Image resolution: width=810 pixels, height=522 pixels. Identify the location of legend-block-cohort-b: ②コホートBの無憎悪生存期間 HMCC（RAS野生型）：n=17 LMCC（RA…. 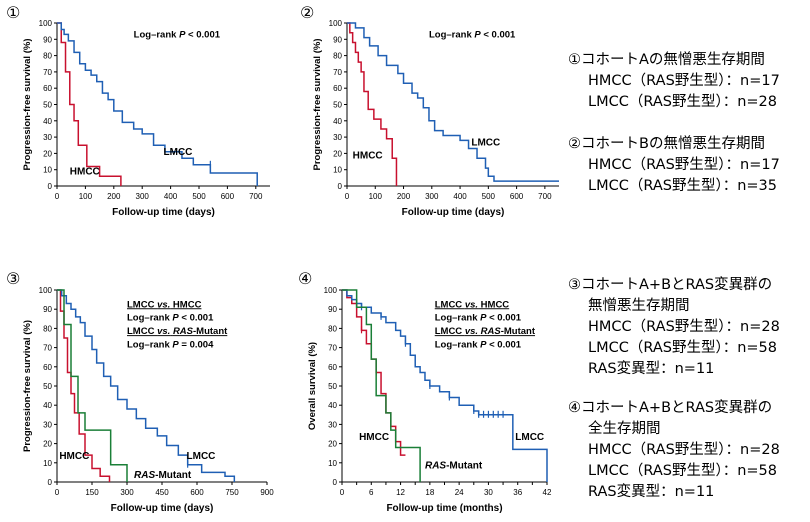
(686, 165).